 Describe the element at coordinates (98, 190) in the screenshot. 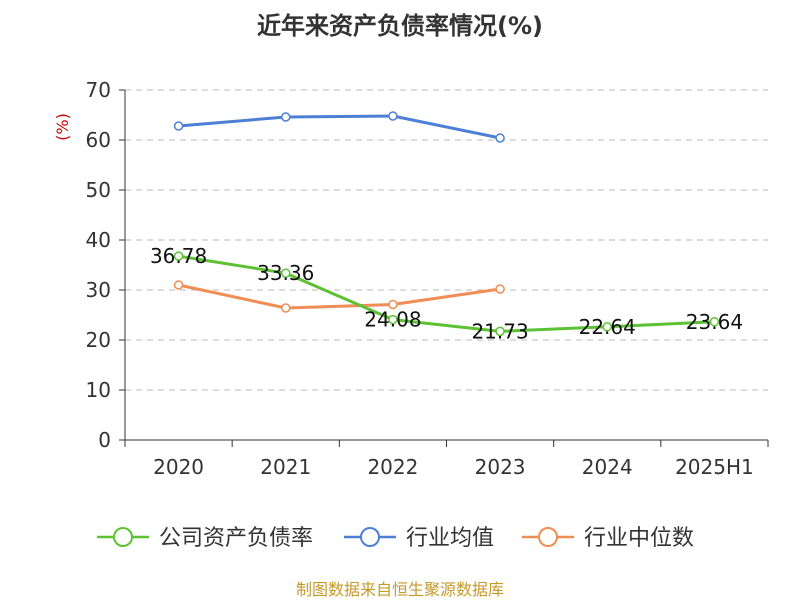

I see `y-tick-label: 50` at that location.